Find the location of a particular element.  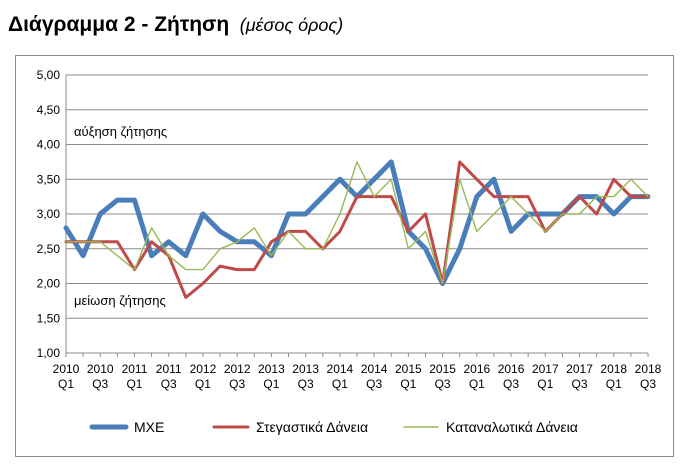

legend-label: Καταναλωτικά Δάνεια is located at coordinates (512, 427).